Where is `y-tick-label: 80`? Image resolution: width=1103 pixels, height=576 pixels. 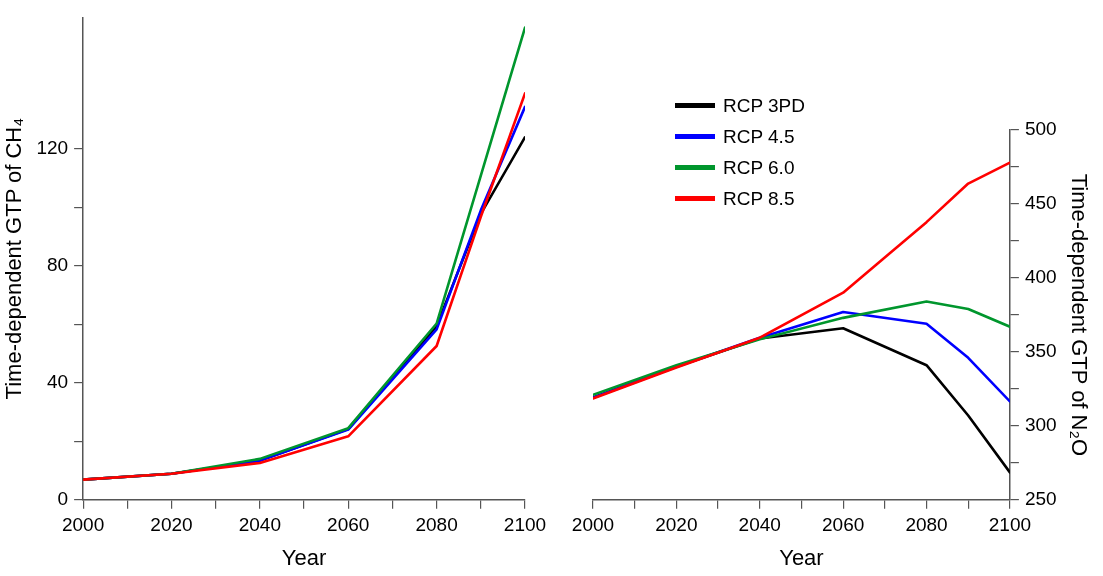 y-tick-label: 80 is located at coordinates (57, 265).